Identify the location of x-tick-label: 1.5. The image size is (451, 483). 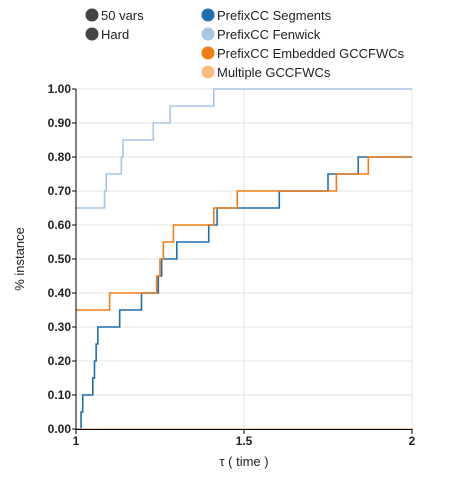
(244, 441).